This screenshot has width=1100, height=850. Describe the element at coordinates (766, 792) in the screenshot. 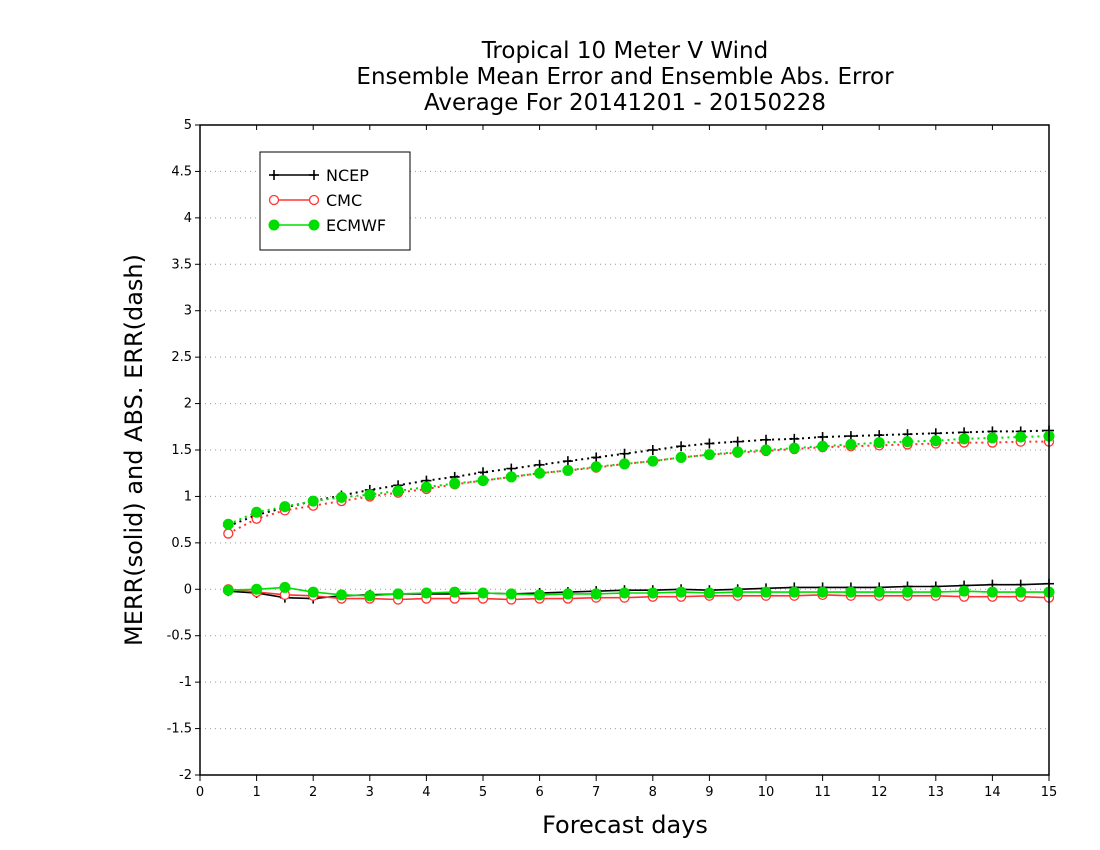

I see `x-tick-label: 10` at that location.